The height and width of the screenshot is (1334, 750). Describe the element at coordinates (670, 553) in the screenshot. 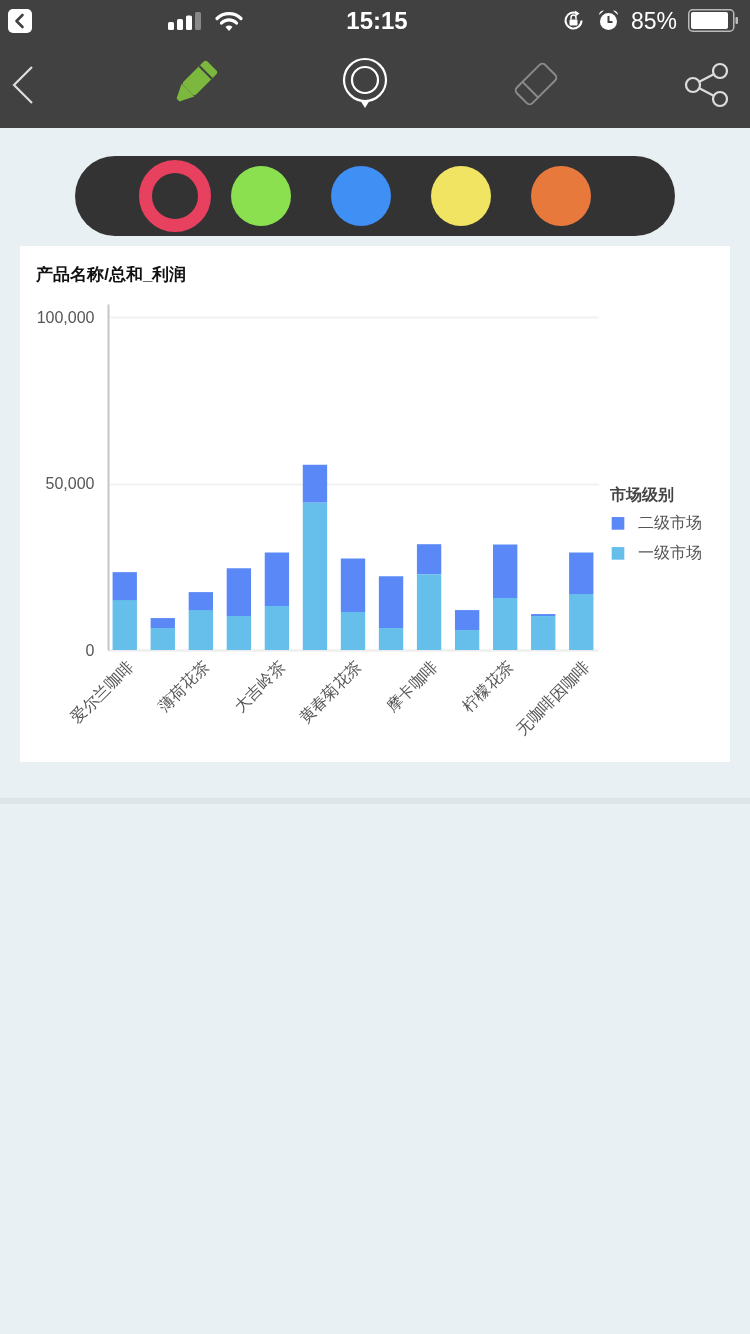

I see `legend-label: 一级市场` at that location.